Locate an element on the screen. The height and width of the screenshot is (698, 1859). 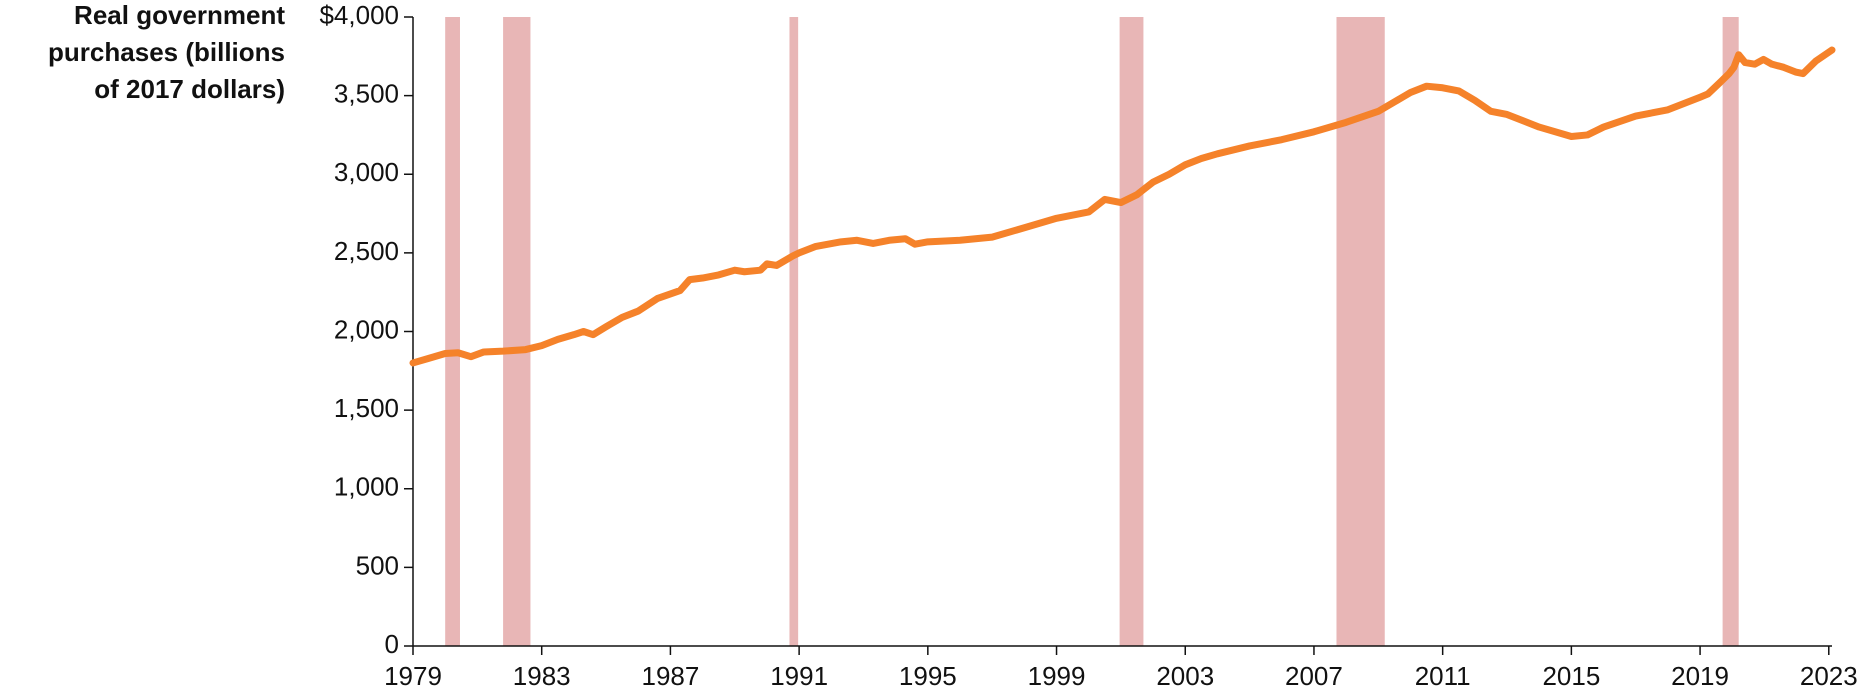
x-tick-label: 1991 is located at coordinates (799, 676).